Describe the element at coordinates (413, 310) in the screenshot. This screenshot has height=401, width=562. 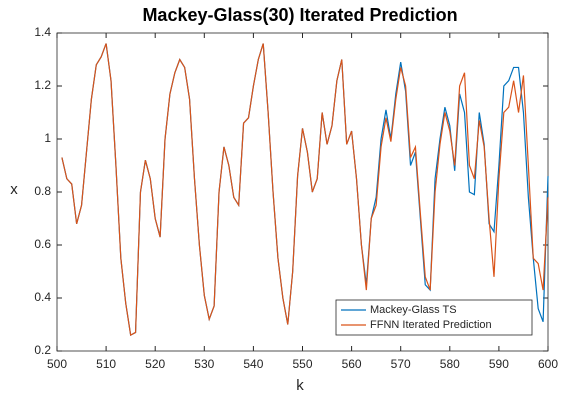
I see `legend-label: Mackey-Glass TS` at that location.